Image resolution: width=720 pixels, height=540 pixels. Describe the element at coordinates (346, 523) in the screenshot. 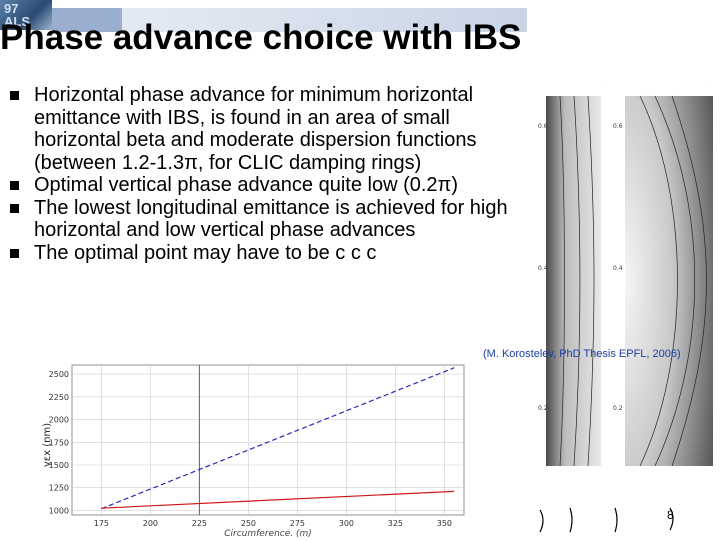

I see `x-tick-label: 300` at that location.